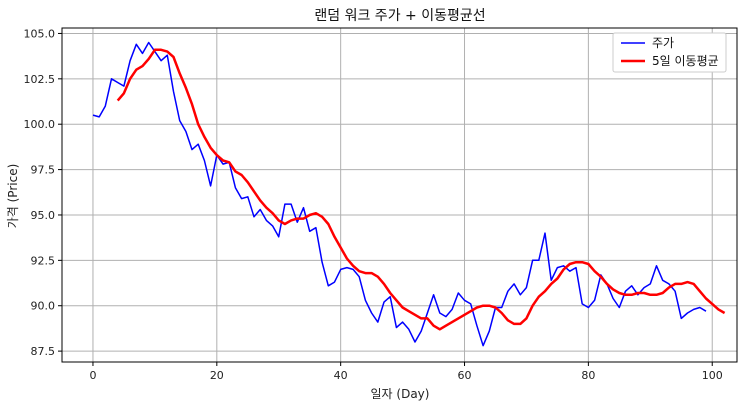  What do you see at coordinates (685, 61) in the screenshot?
I see `legend-label-ma5: 5일 이동평균` at bounding box center [685, 61].